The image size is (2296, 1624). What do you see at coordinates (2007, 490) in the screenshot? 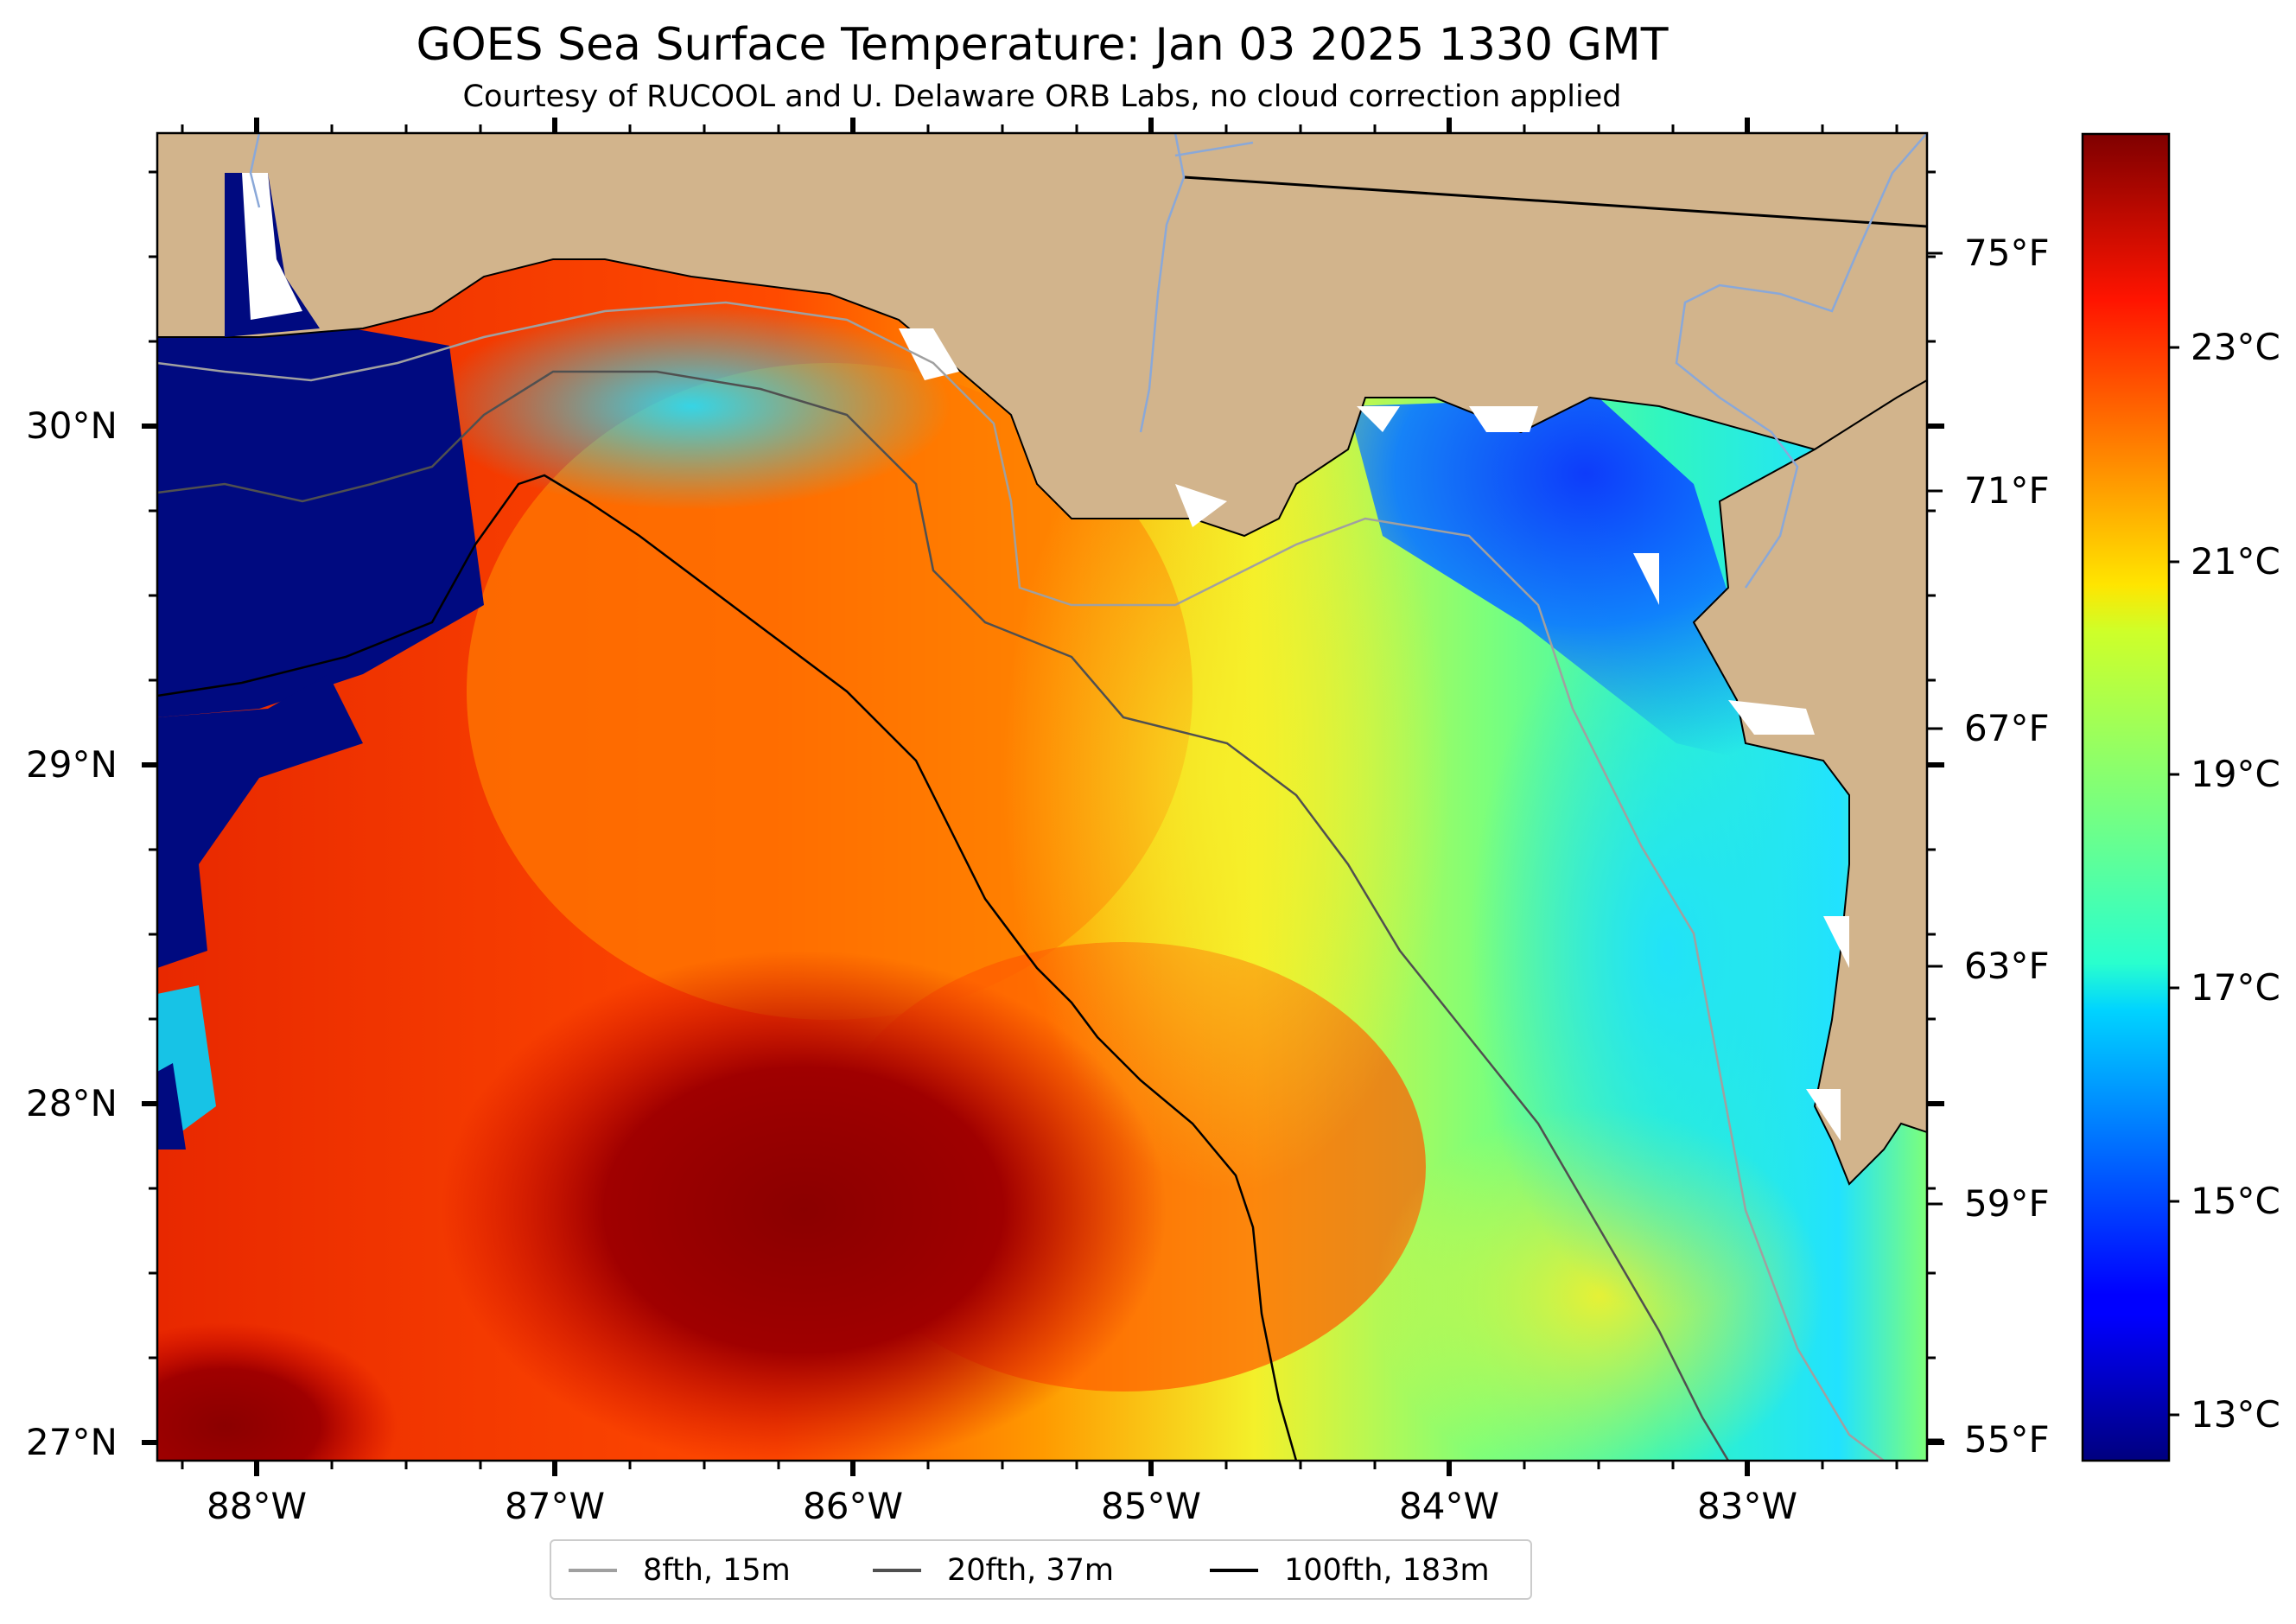
I see `f-label-71: 71°F` at bounding box center [2007, 490].